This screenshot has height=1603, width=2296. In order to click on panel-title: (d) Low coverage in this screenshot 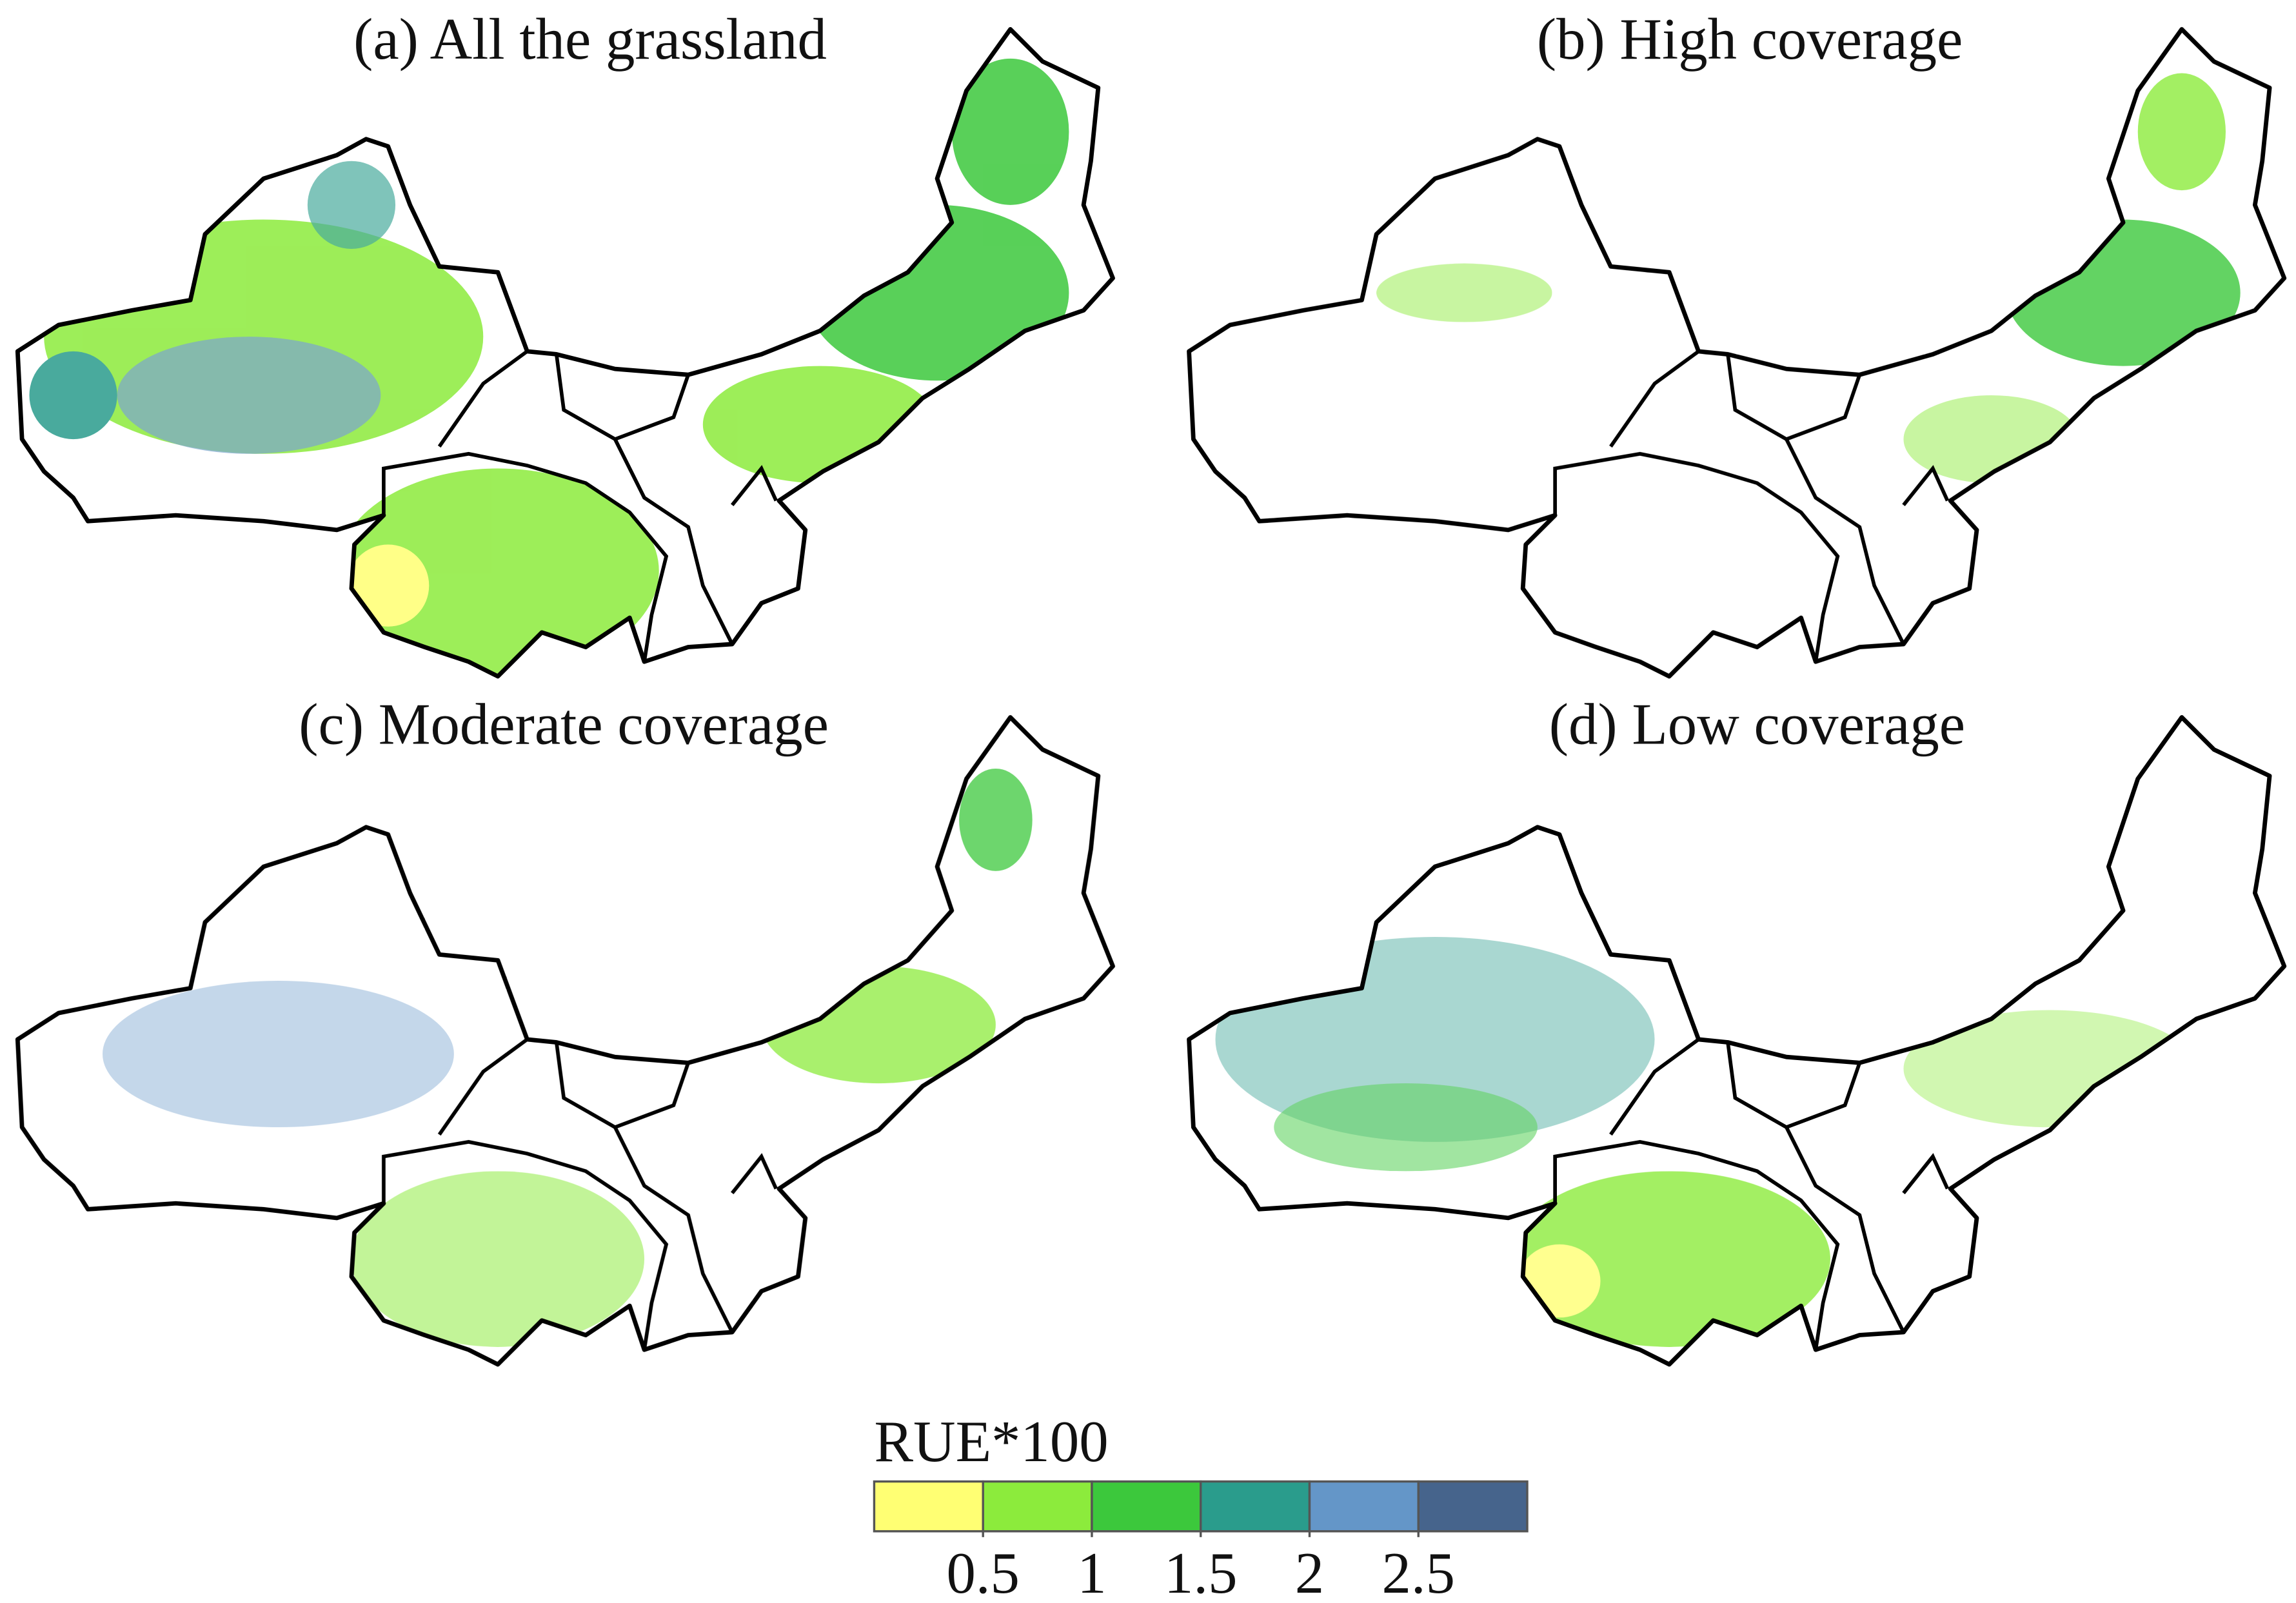, I will do `click(1757, 723)`.